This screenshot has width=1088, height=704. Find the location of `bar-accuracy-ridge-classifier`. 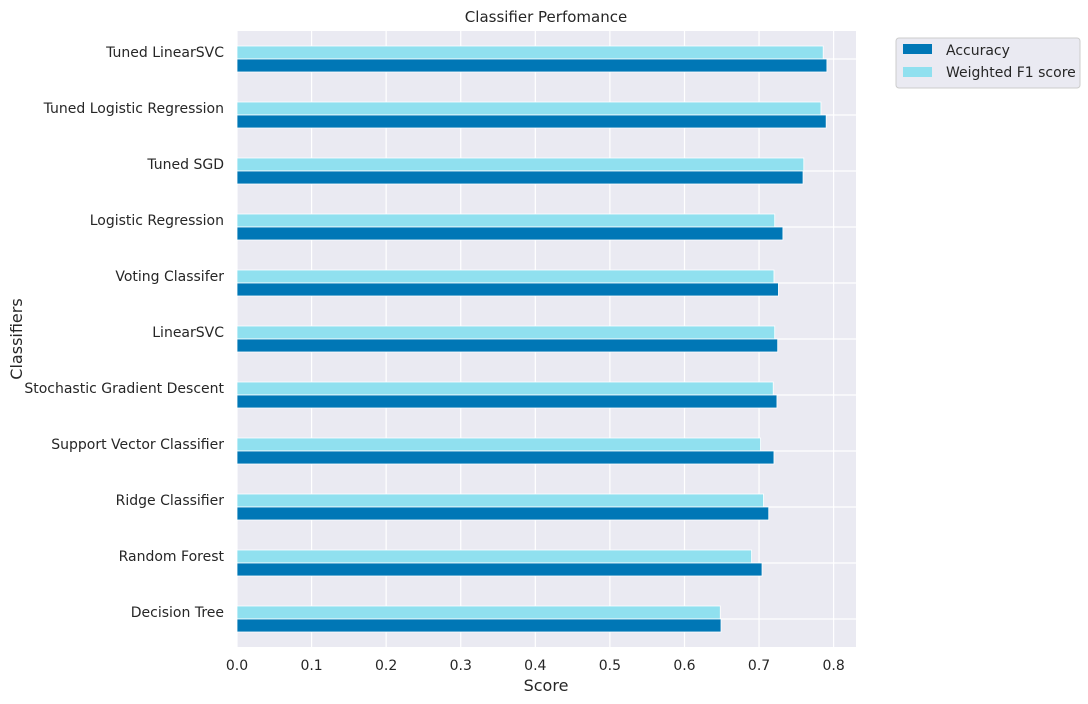

bar-accuracy-ridge-classifier is located at coordinates (503, 513).